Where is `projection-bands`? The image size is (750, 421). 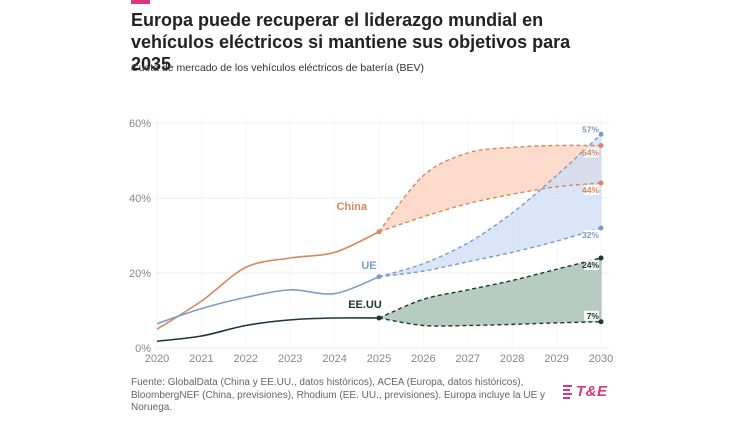
projection-bands is located at coordinates (490, 230).